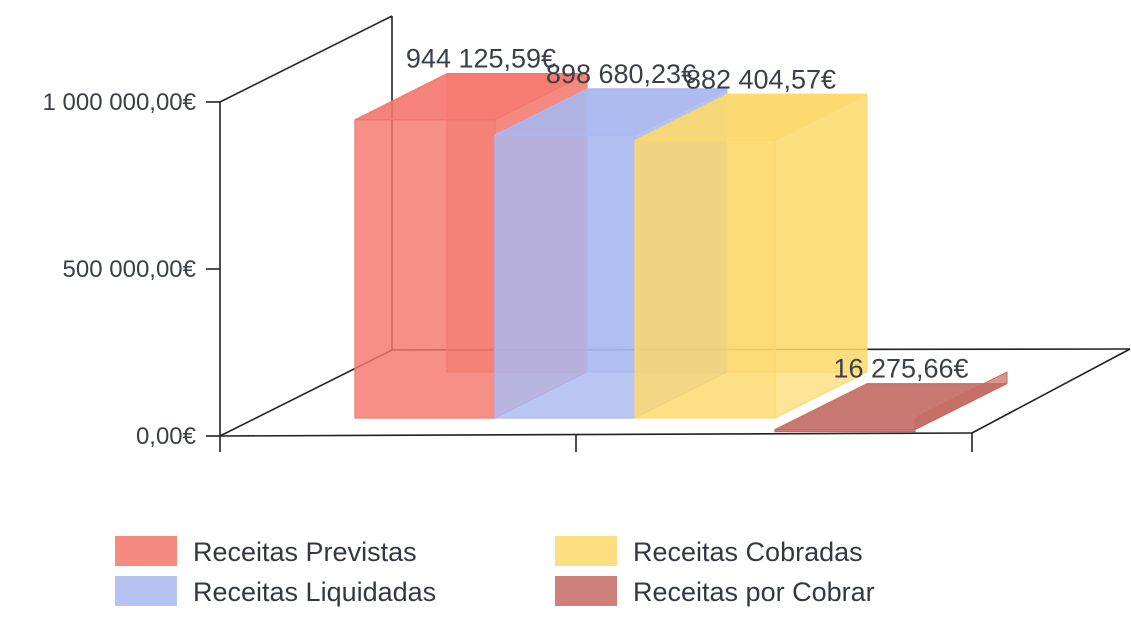 Image resolution: width=1131 pixels, height=623 pixels. What do you see at coordinates (306, 59) in the screenshot?
I see `axis-top-depth-line` at bounding box center [306, 59].